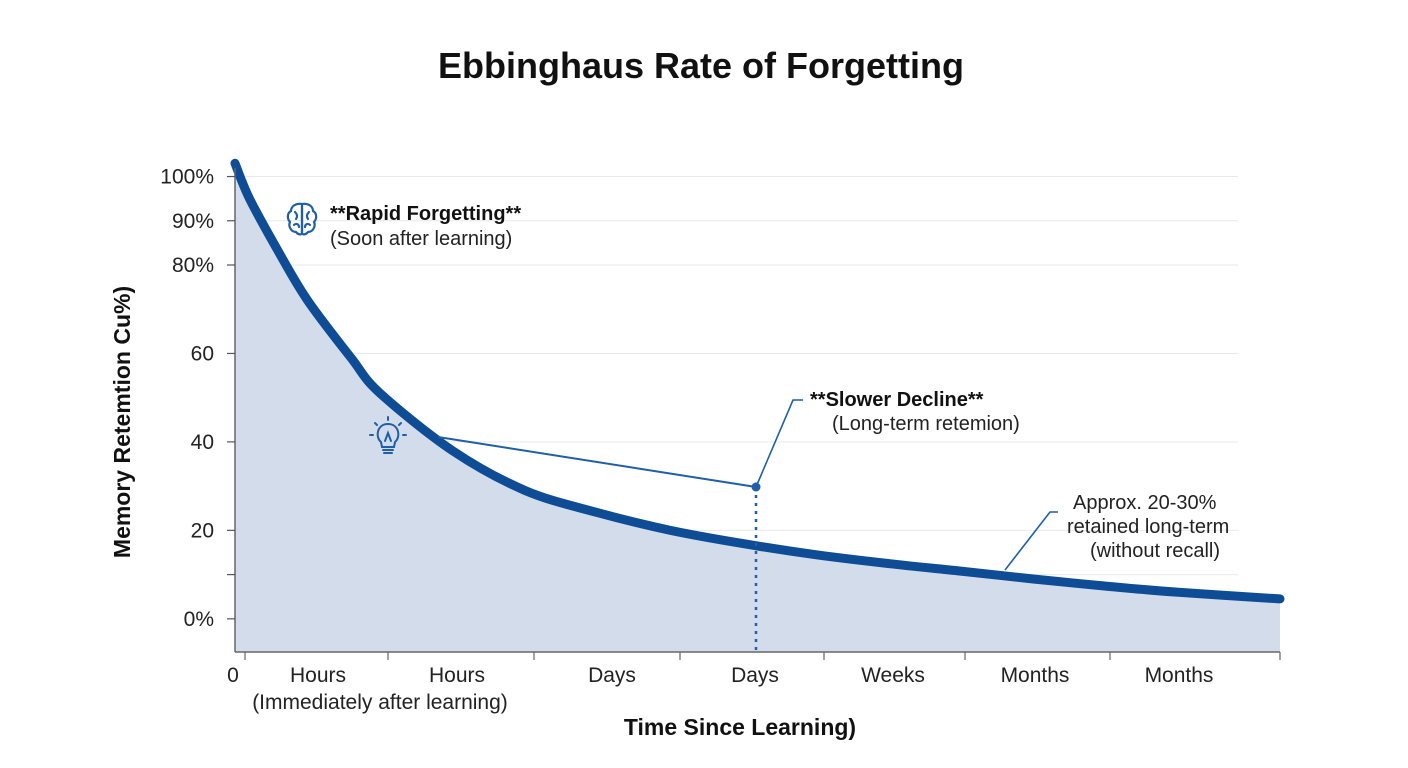 The image size is (1408, 768). I want to click on y-tick-label: 80%, so click(193, 265).